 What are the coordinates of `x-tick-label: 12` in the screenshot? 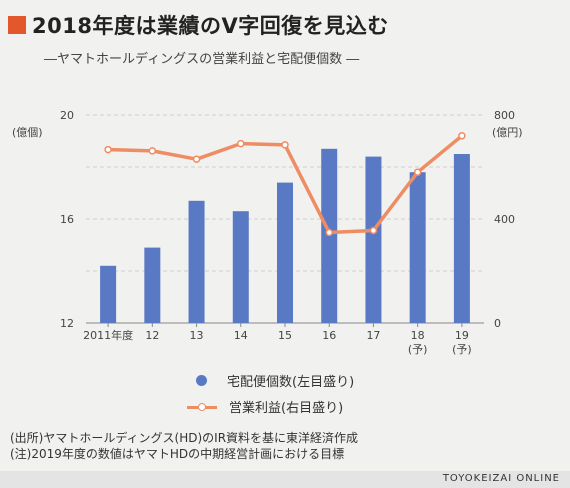 It's located at (152, 335).